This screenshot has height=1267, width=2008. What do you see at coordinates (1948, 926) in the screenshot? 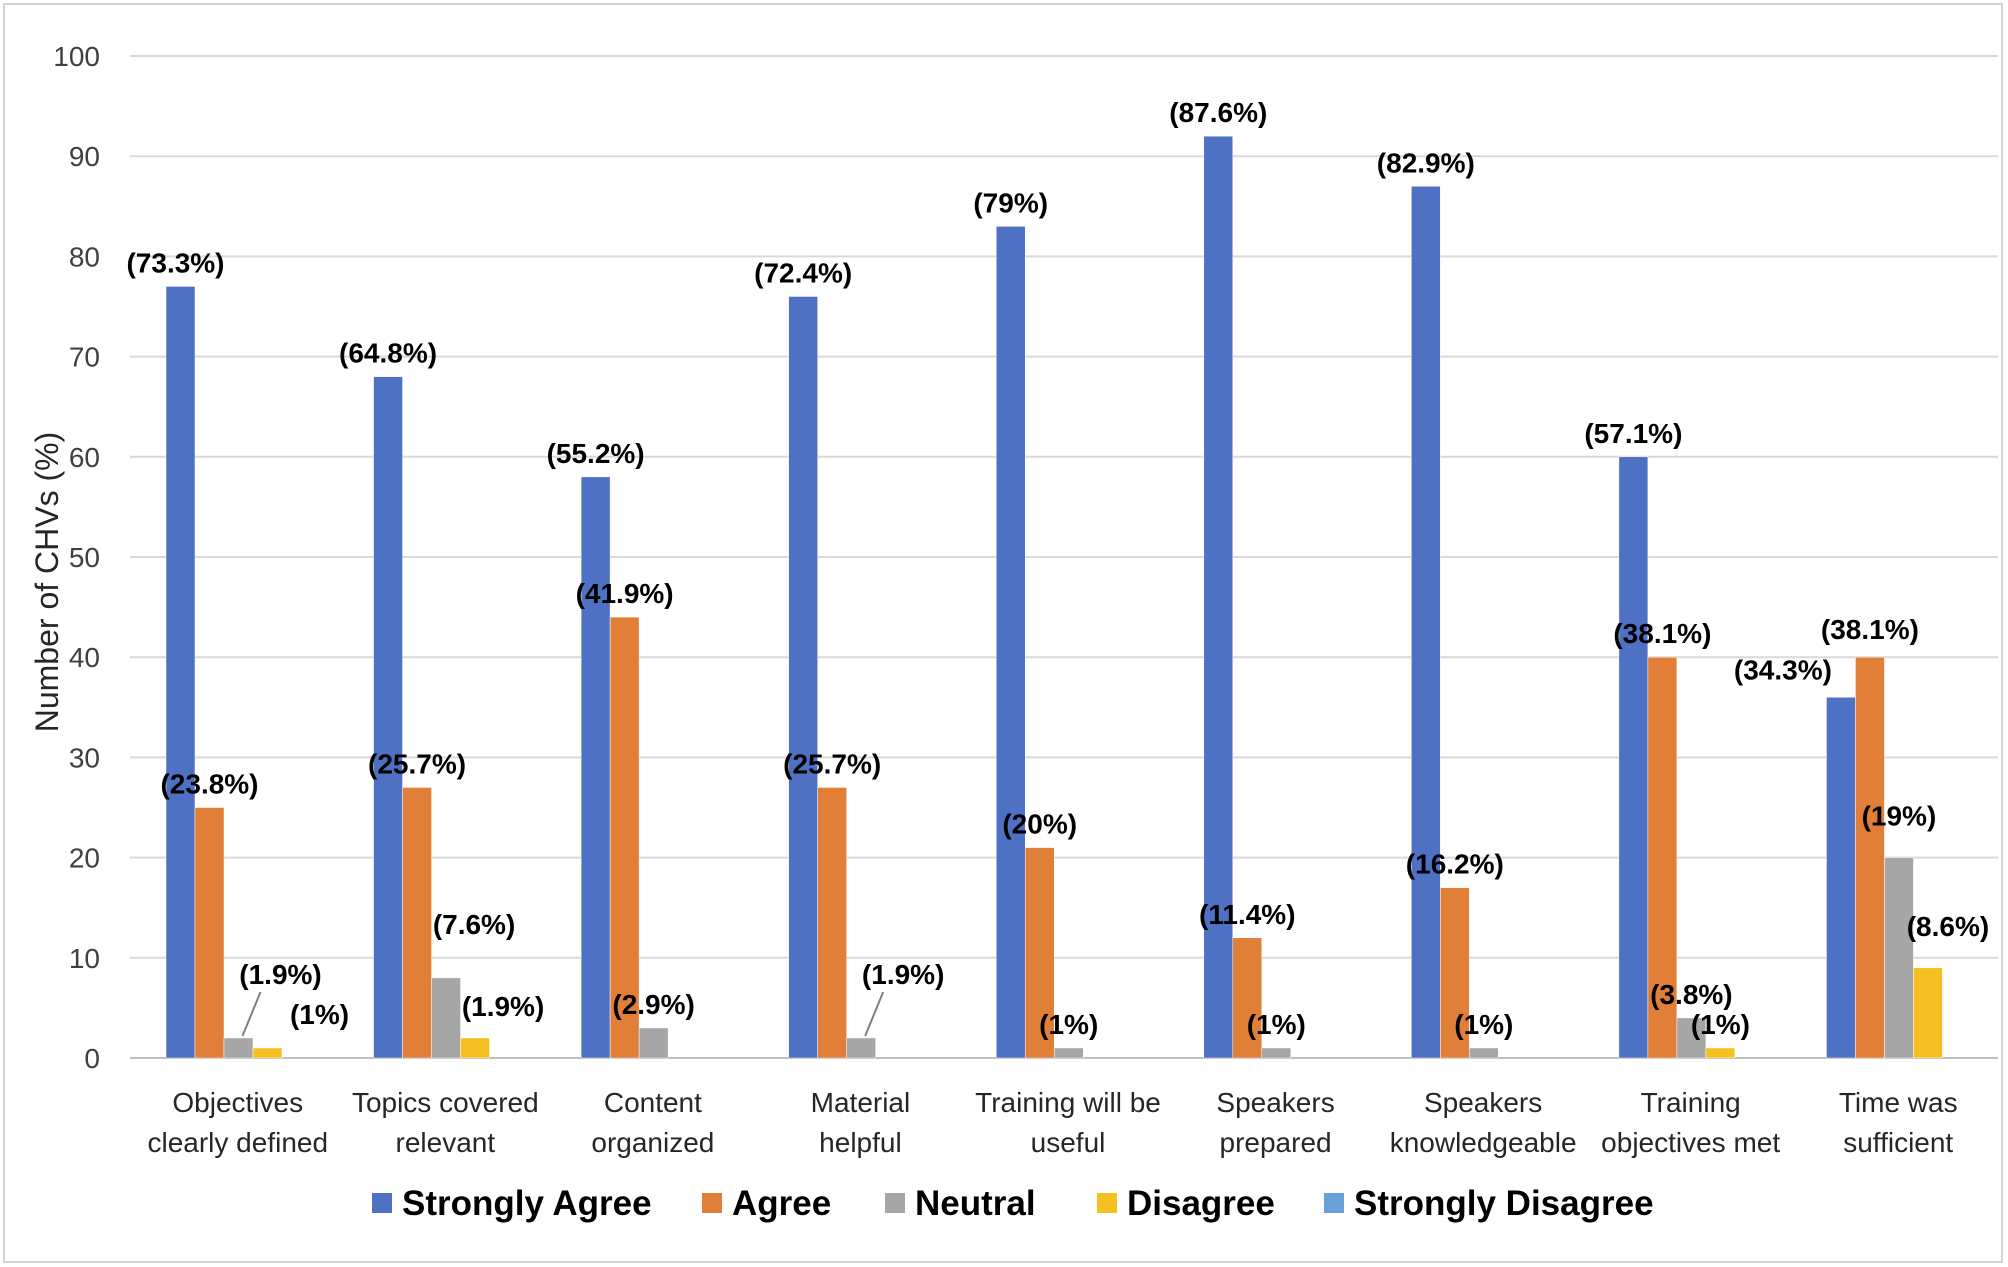
I see `data-label: (8.6%)` at bounding box center [1948, 926].